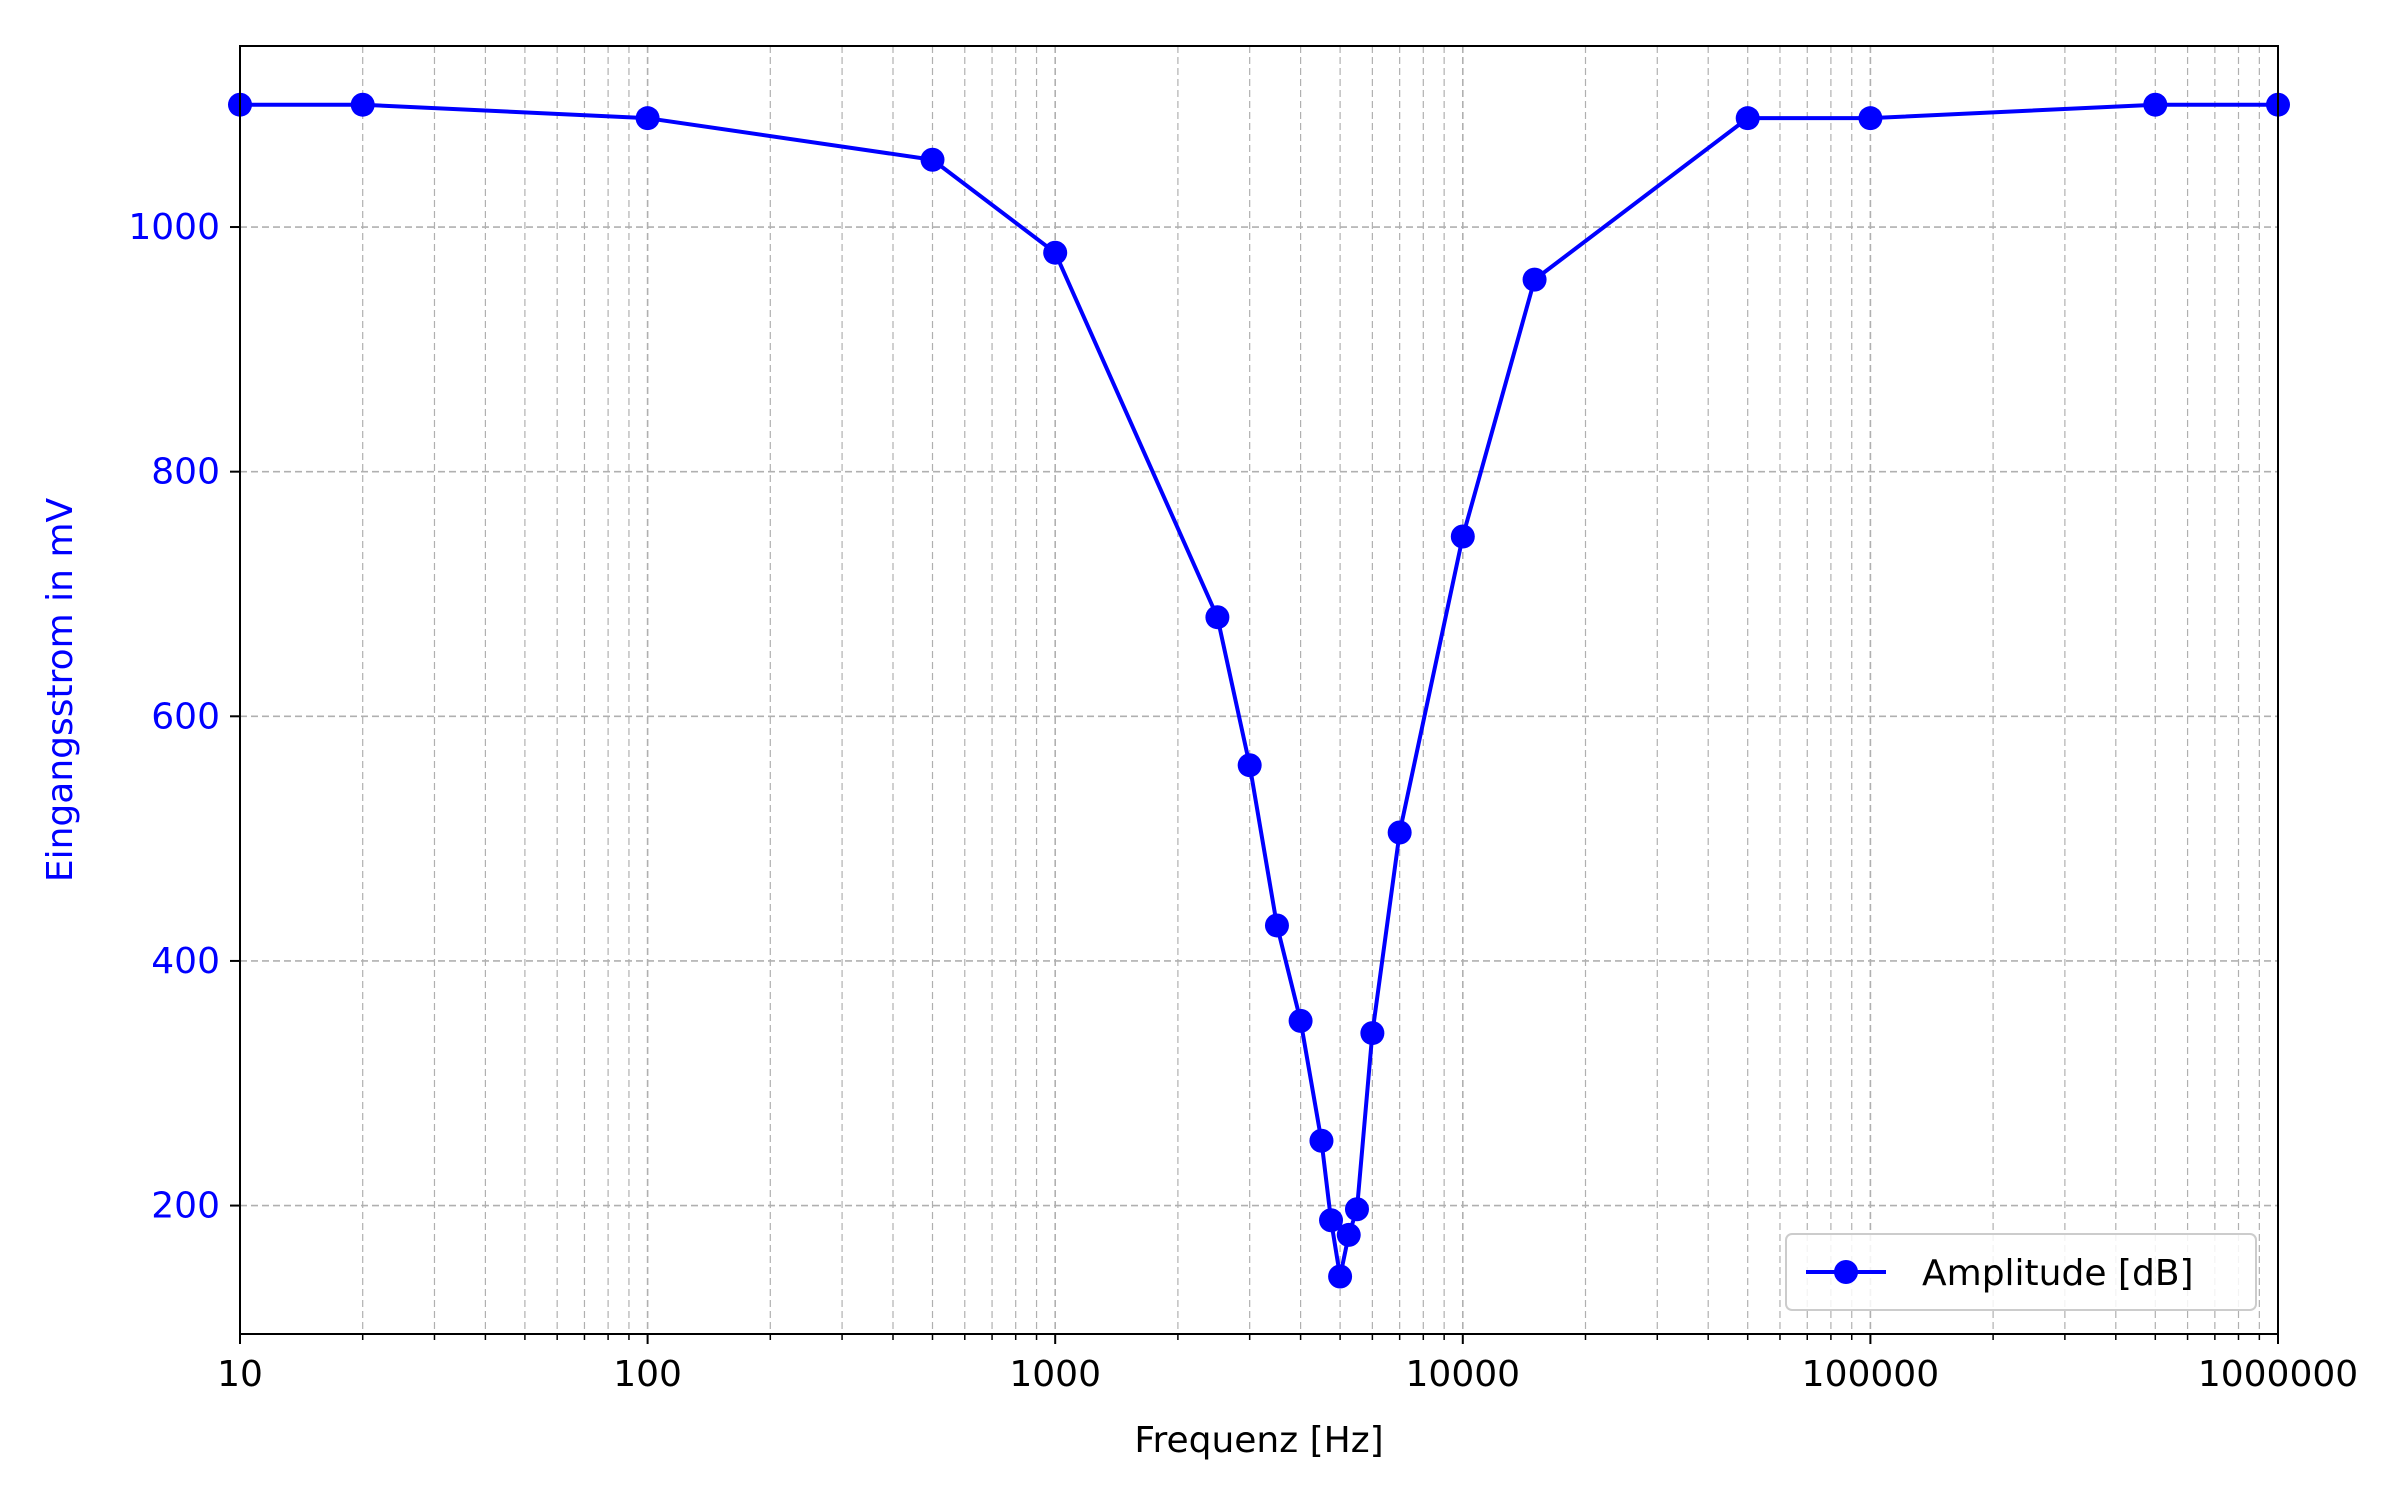  I want to click on y-axis-label: Eingangsstrom in mV, so click(60, 689).